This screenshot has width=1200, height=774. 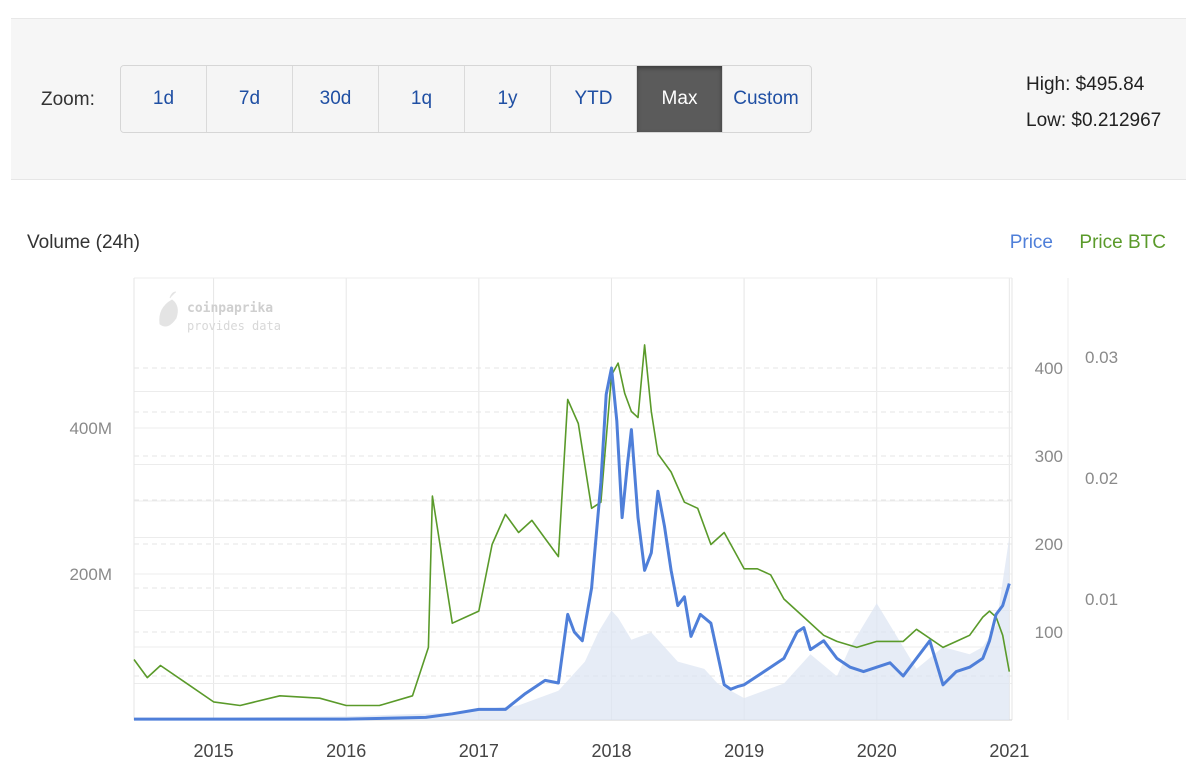 I want to click on btc-tick-0.03: 0.03, so click(x=1101, y=357).